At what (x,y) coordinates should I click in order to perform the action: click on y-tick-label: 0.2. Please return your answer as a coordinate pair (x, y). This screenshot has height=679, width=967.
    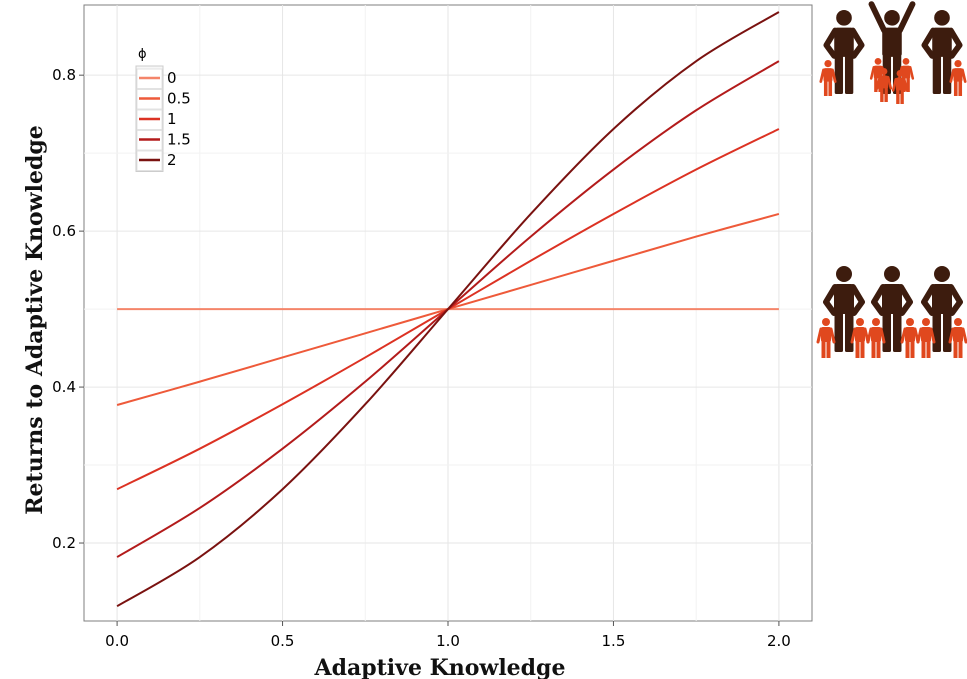
    Looking at the image, I should click on (64, 543).